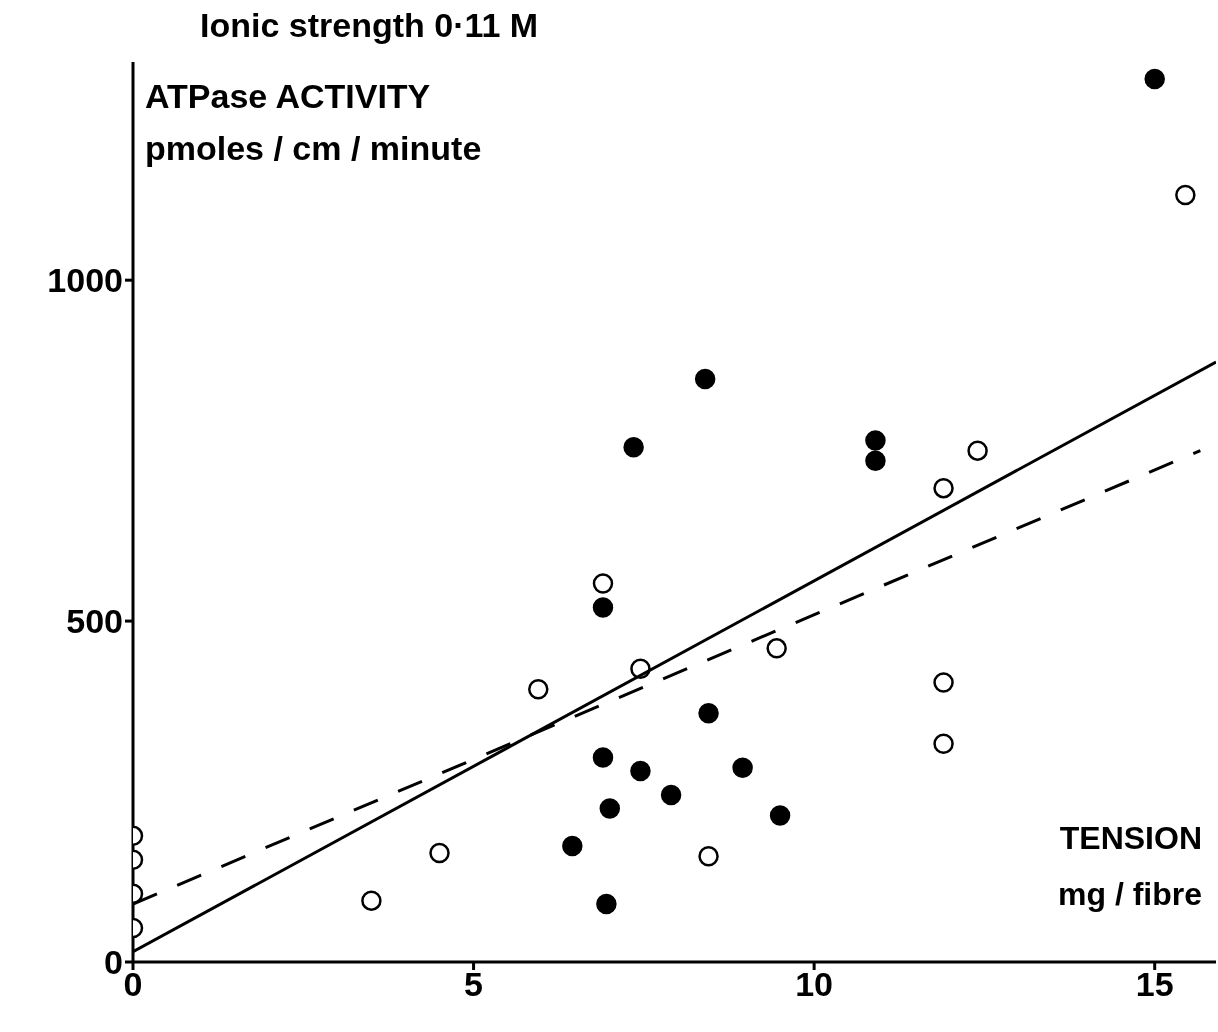  Describe the element at coordinates (1154, 984) in the screenshot. I see `x-tick-label: 15` at that location.